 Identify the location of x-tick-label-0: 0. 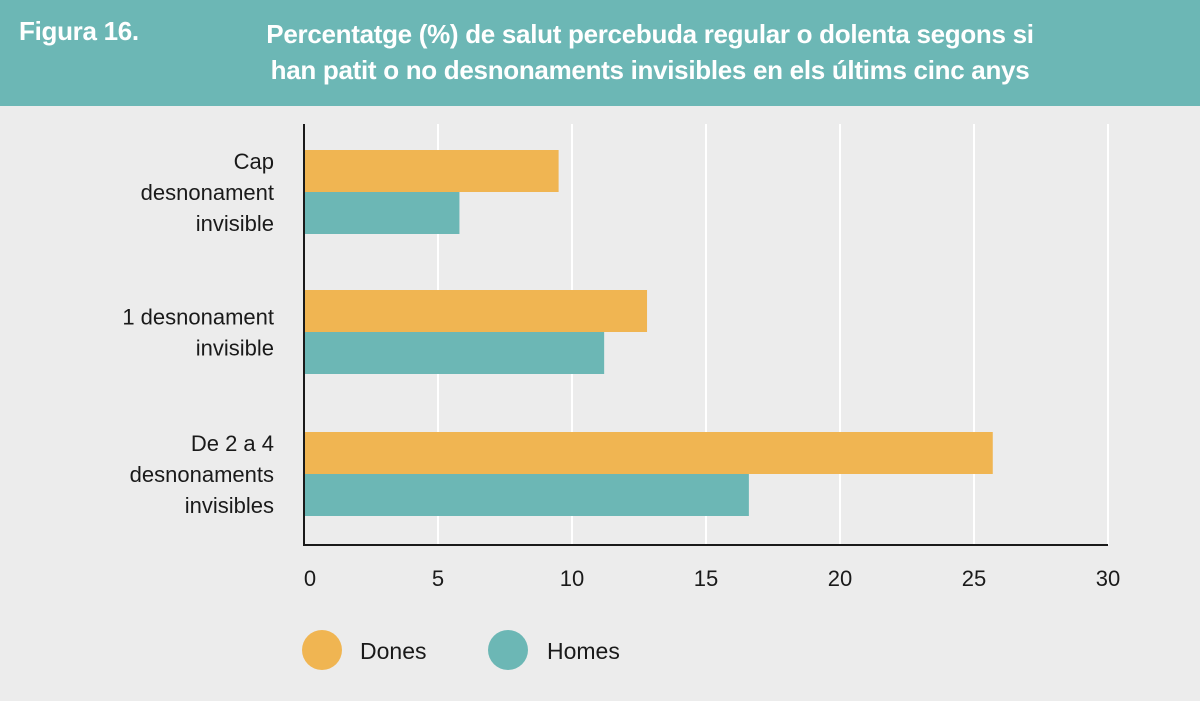
(310, 578).